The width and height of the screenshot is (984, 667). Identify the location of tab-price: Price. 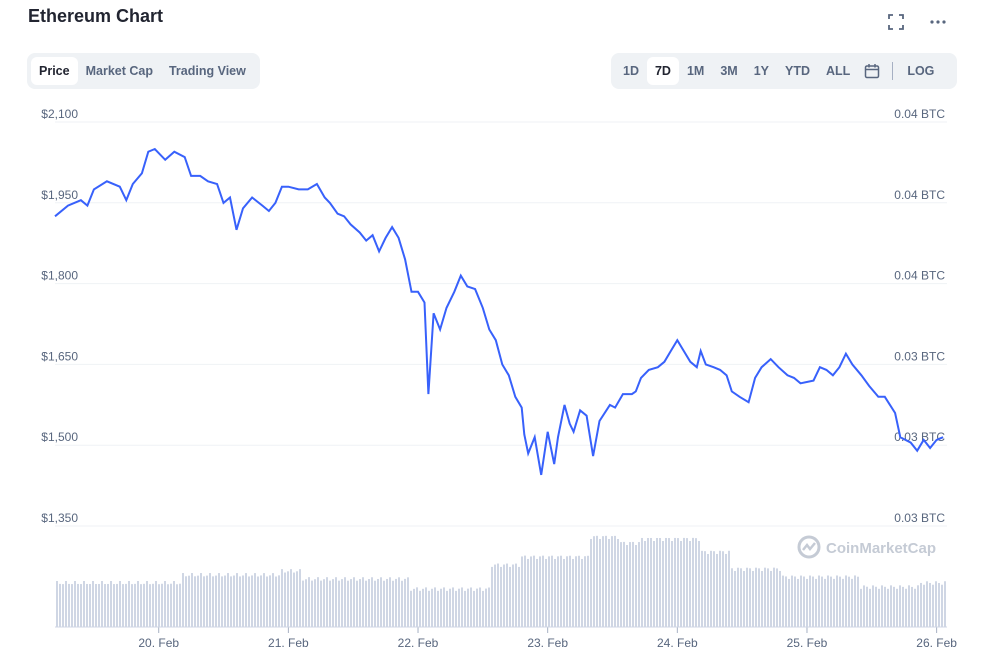
(54, 71).